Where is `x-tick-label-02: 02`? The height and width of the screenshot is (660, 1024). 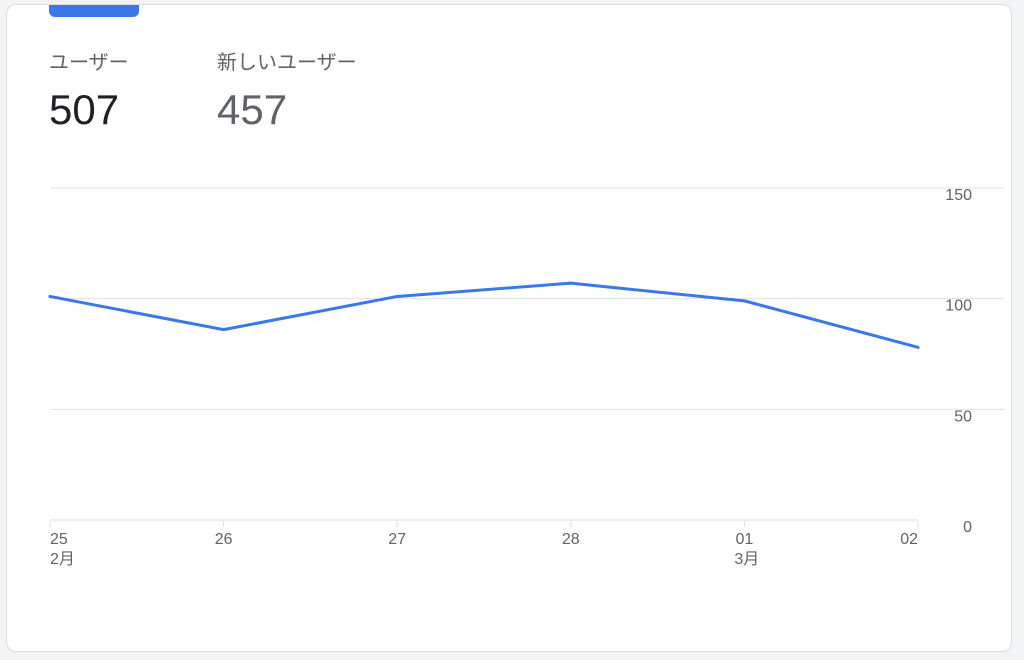
x-tick-label-02: 02 is located at coordinates (909, 539).